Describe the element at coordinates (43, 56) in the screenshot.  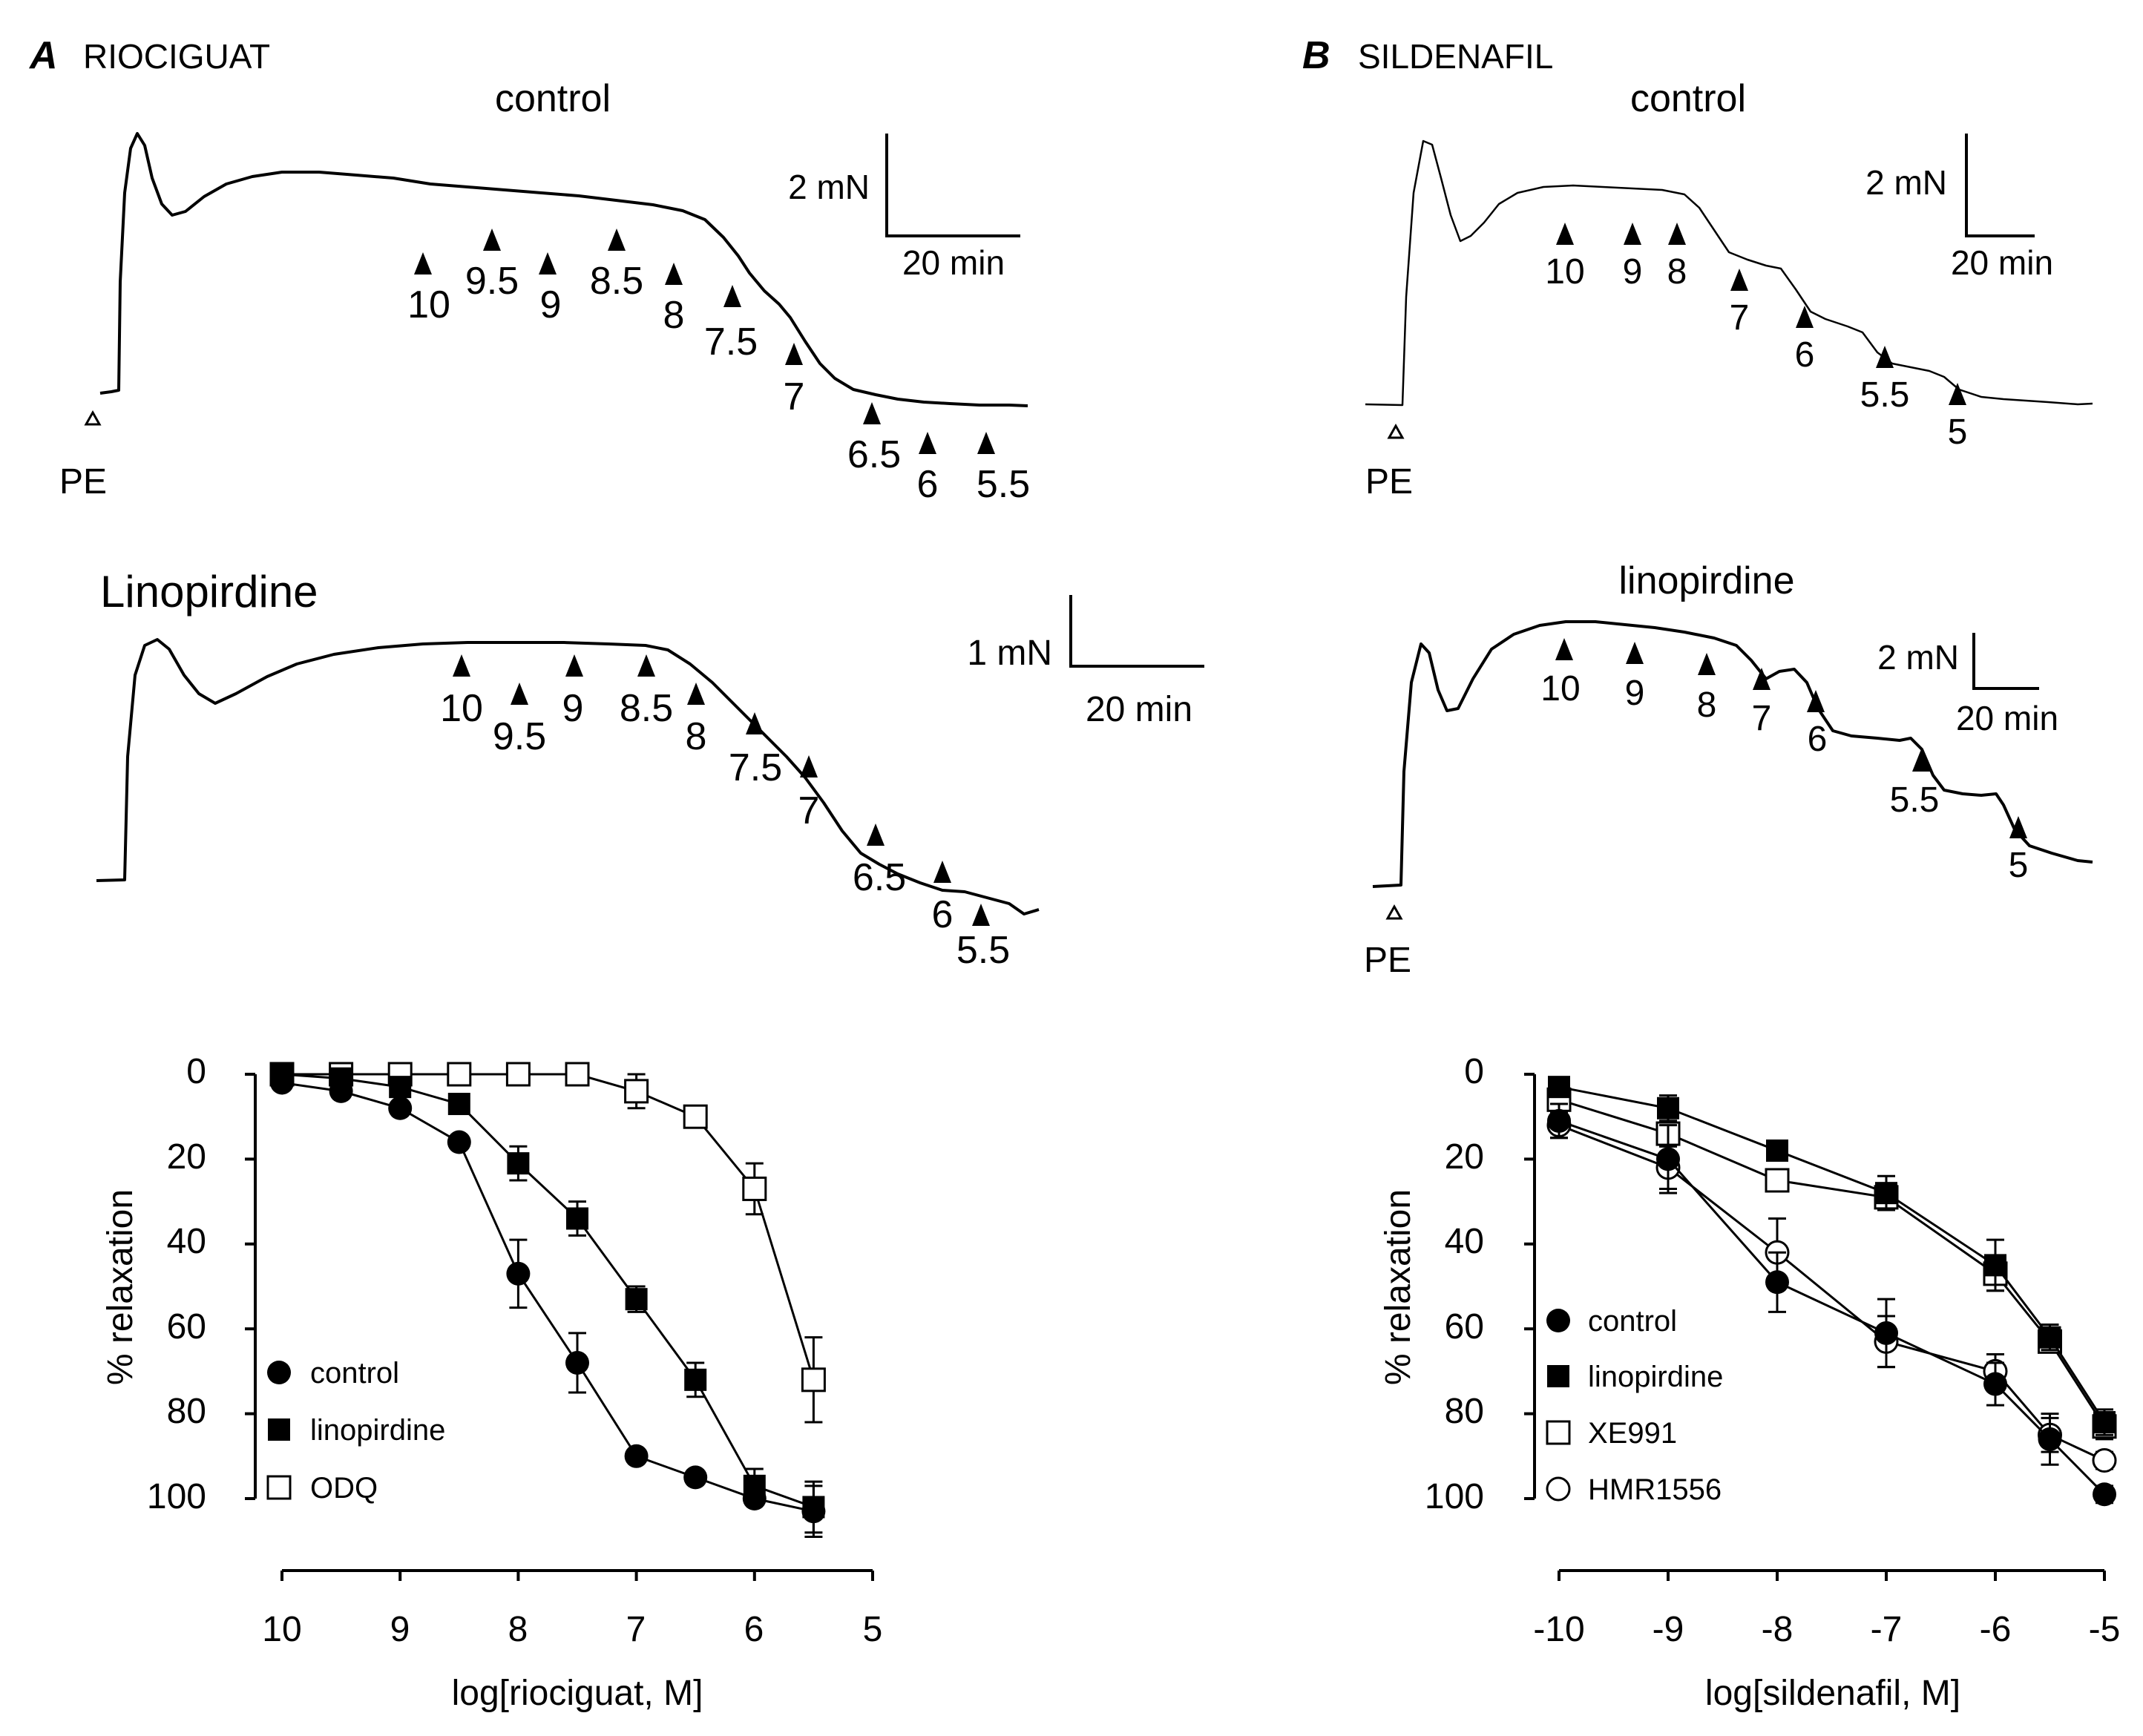
I see `panel-a-letter: A` at that location.